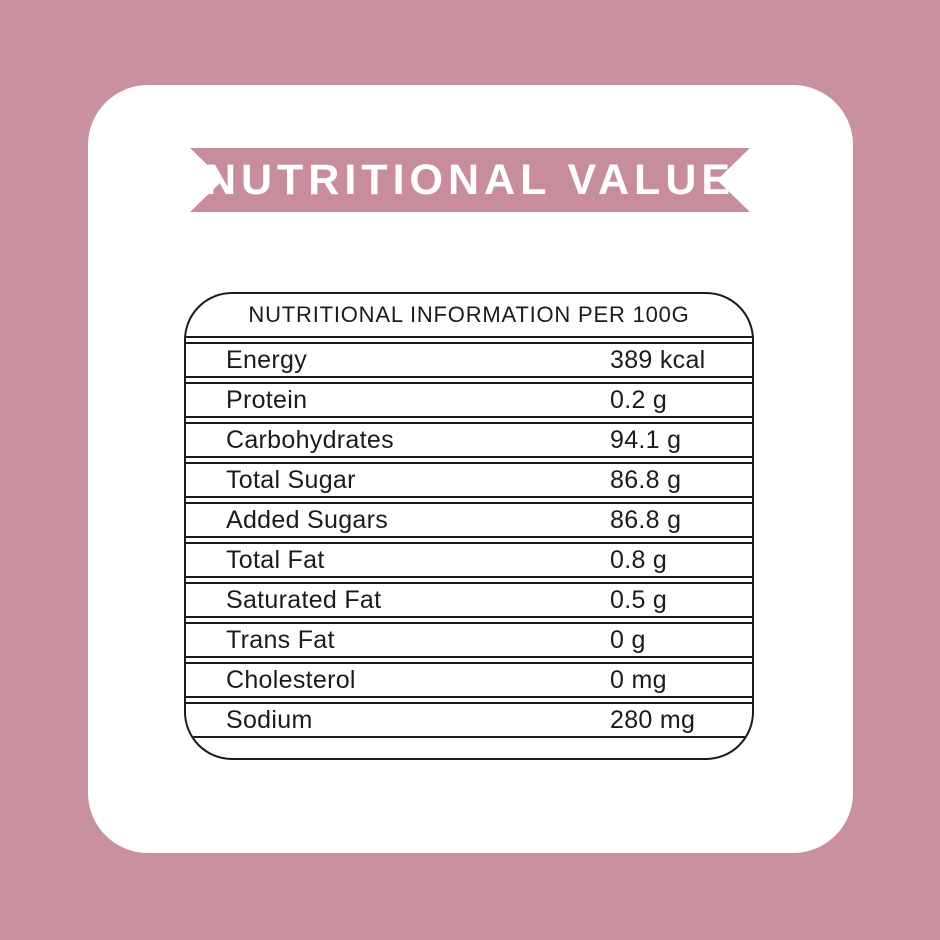 Image resolution: width=940 pixels, height=940 pixels. Describe the element at coordinates (639, 599) in the screenshot. I see `row-value: 0.5 g` at that location.